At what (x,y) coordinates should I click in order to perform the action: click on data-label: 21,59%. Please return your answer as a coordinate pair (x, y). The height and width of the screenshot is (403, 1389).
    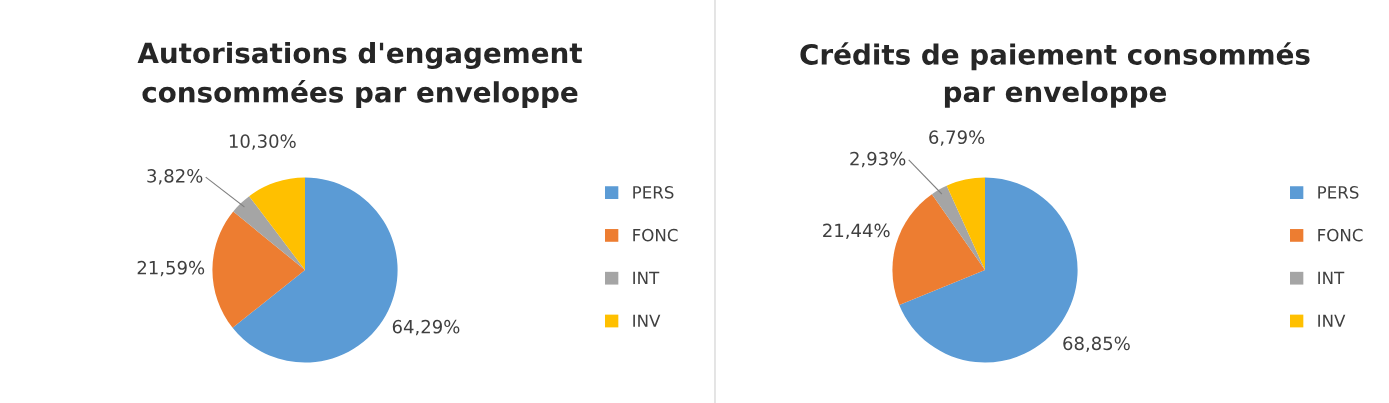
    Looking at the image, I should click on (171, 268).